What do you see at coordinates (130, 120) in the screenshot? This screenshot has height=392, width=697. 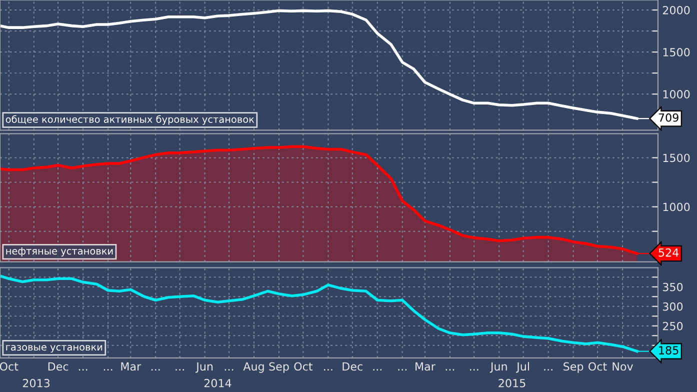 I see `text: общее количество активных буровых установок` at bounding box center [130, 120].